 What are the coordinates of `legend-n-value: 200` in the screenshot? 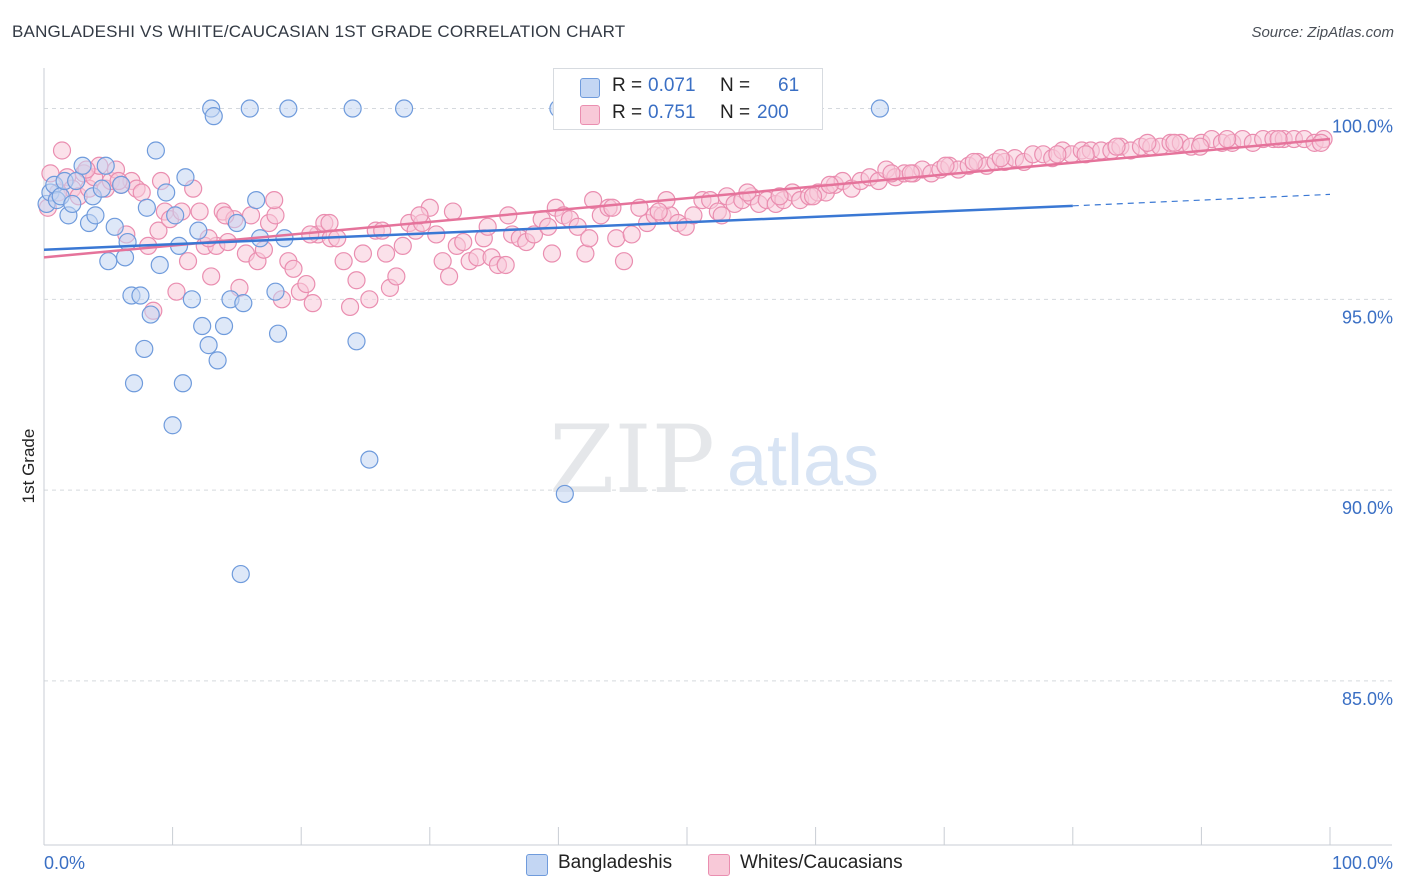 It's located at (773, 112).